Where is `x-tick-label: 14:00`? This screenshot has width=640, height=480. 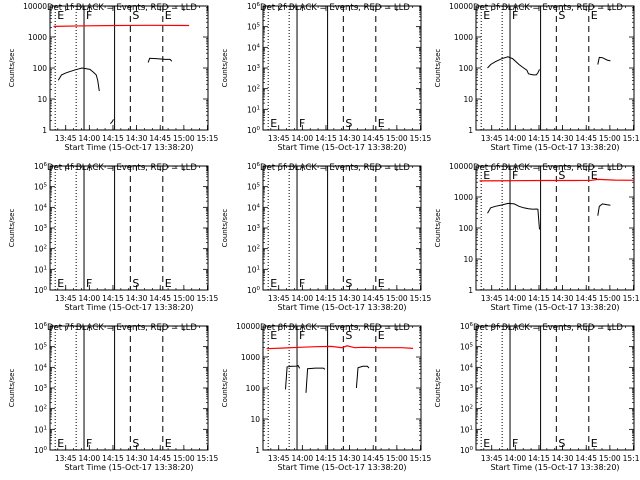
x-tick-label: 14:00 is located at coordinates (90, 138).